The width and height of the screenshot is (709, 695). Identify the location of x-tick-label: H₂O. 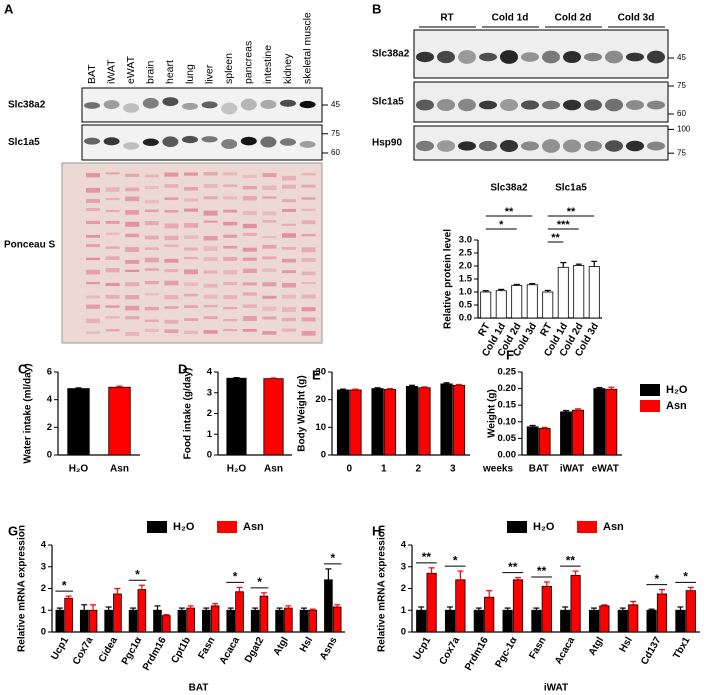
(237, 469).